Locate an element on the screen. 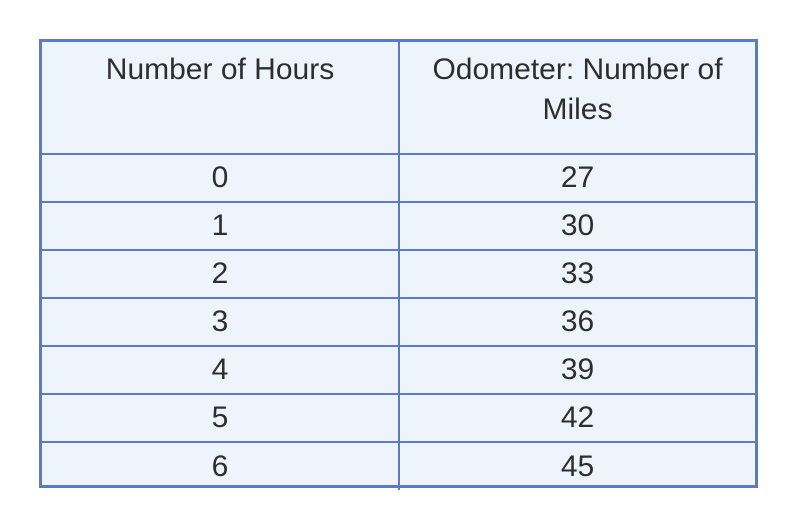 The height and width of the screenshot is (517, 800). cell-hours: 6 is located at coordinates (221, 465).